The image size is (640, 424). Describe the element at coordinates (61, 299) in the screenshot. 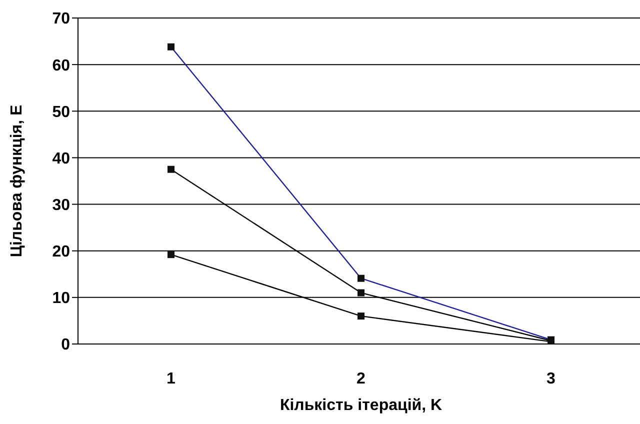

I see `y-tick-label: 10` at that location.